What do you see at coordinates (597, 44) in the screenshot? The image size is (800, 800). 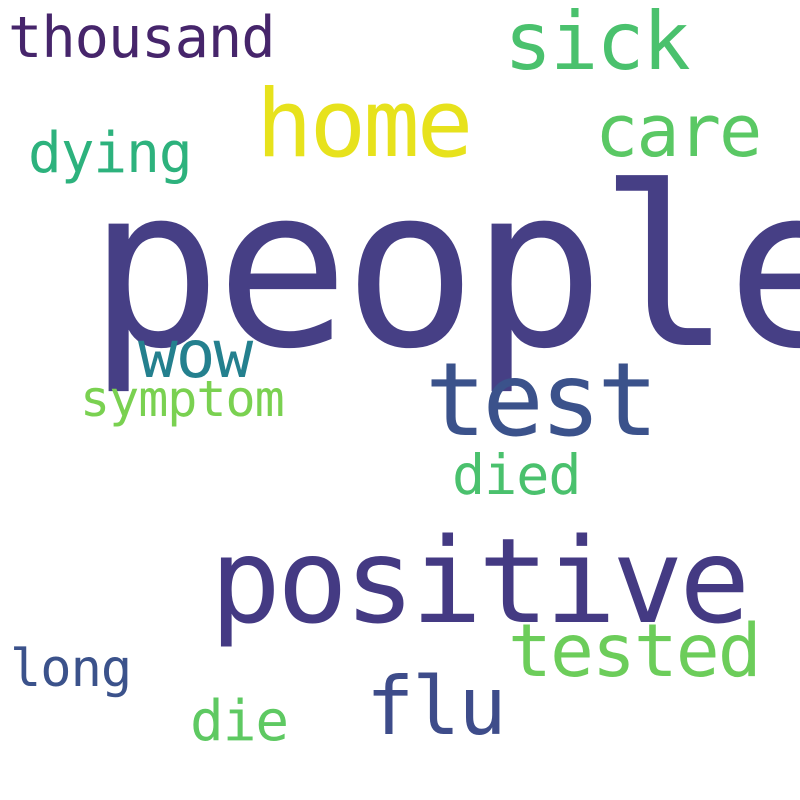 I see `word-sick: sick` at bounding box center [597, 44].